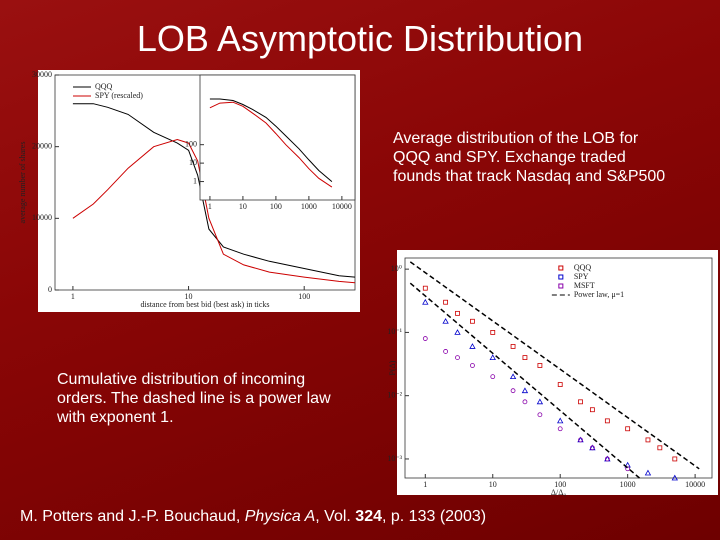 This screenshot has height=540, width=720. Describe the element at coordinates (193, 162) in the screenshot. I see `y-tick-label: 10` at that location.